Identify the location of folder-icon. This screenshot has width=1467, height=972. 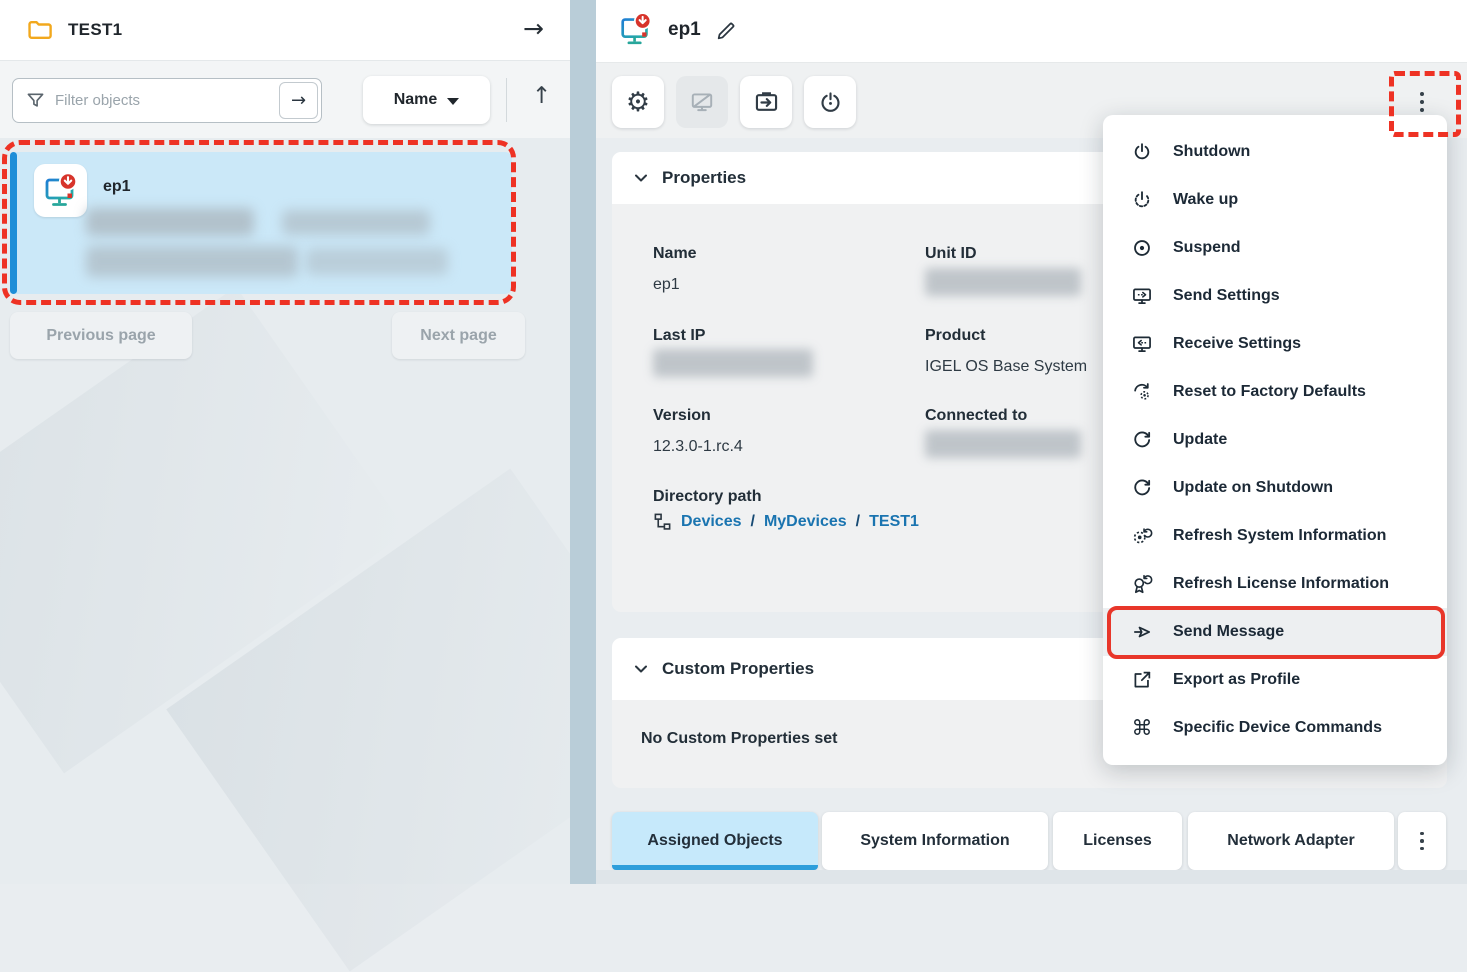
(40, 30).